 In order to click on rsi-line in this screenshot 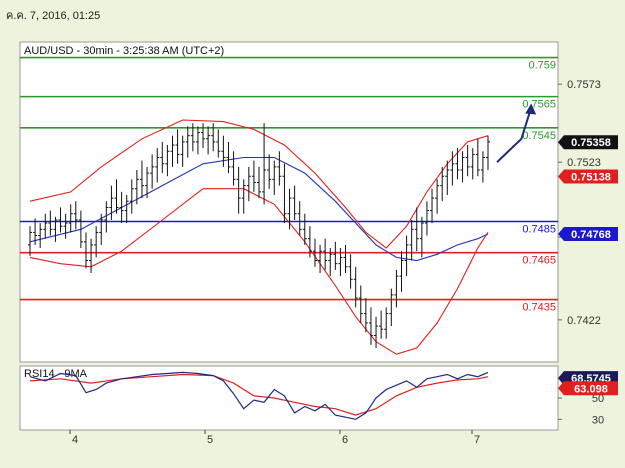, I will do `click(259, 395)`.